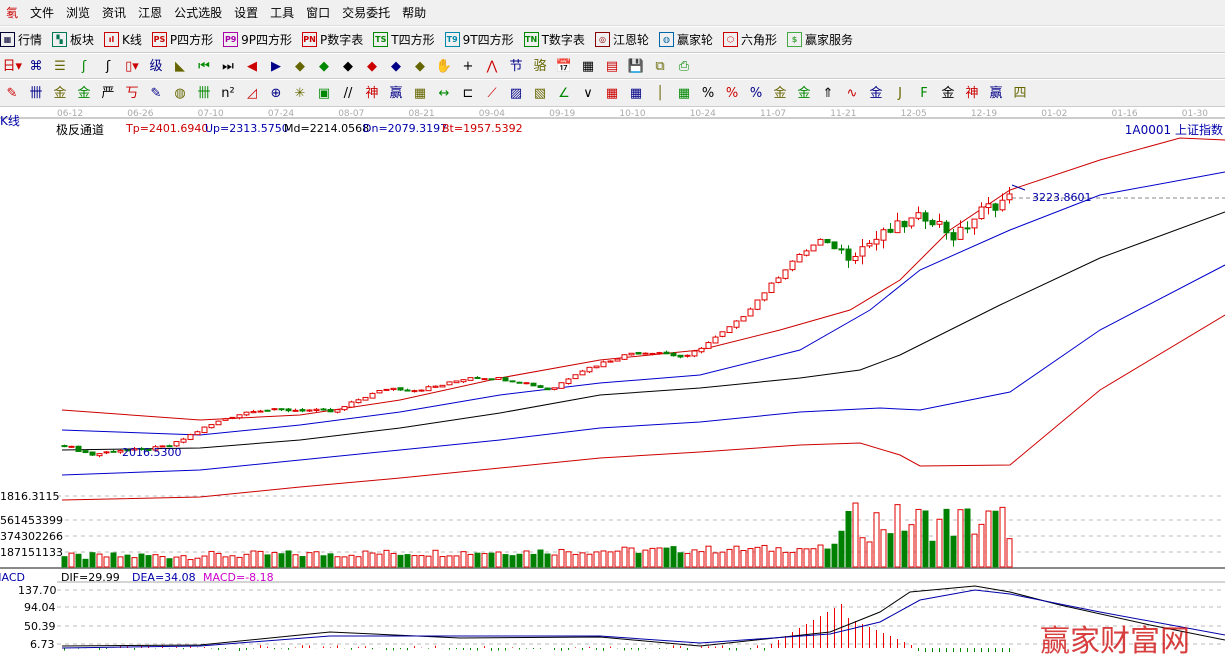  I want to click on tool-icon: ∨, so click(588, 93).